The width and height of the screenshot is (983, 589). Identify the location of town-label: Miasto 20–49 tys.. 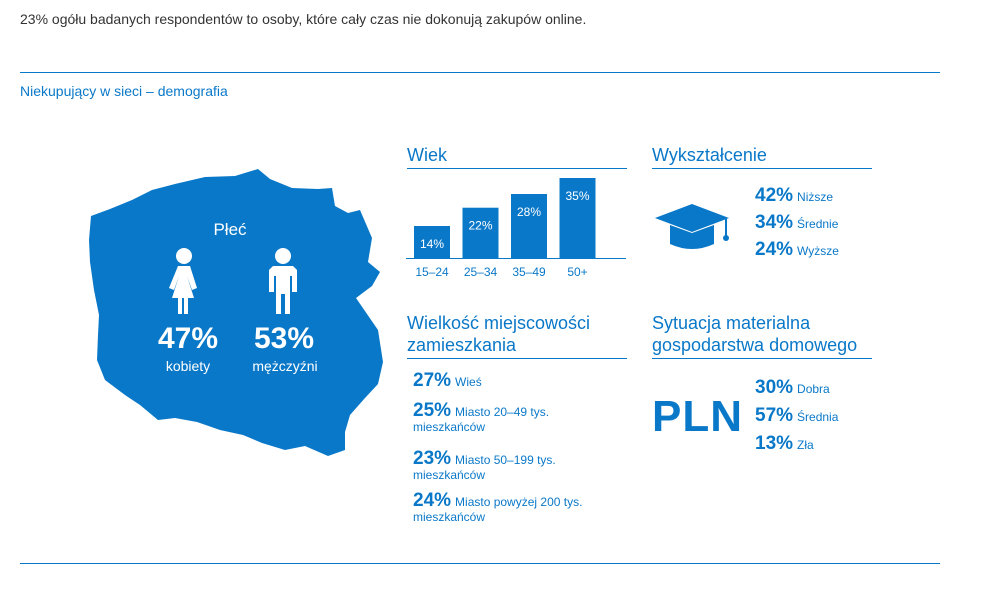
(502, 412).